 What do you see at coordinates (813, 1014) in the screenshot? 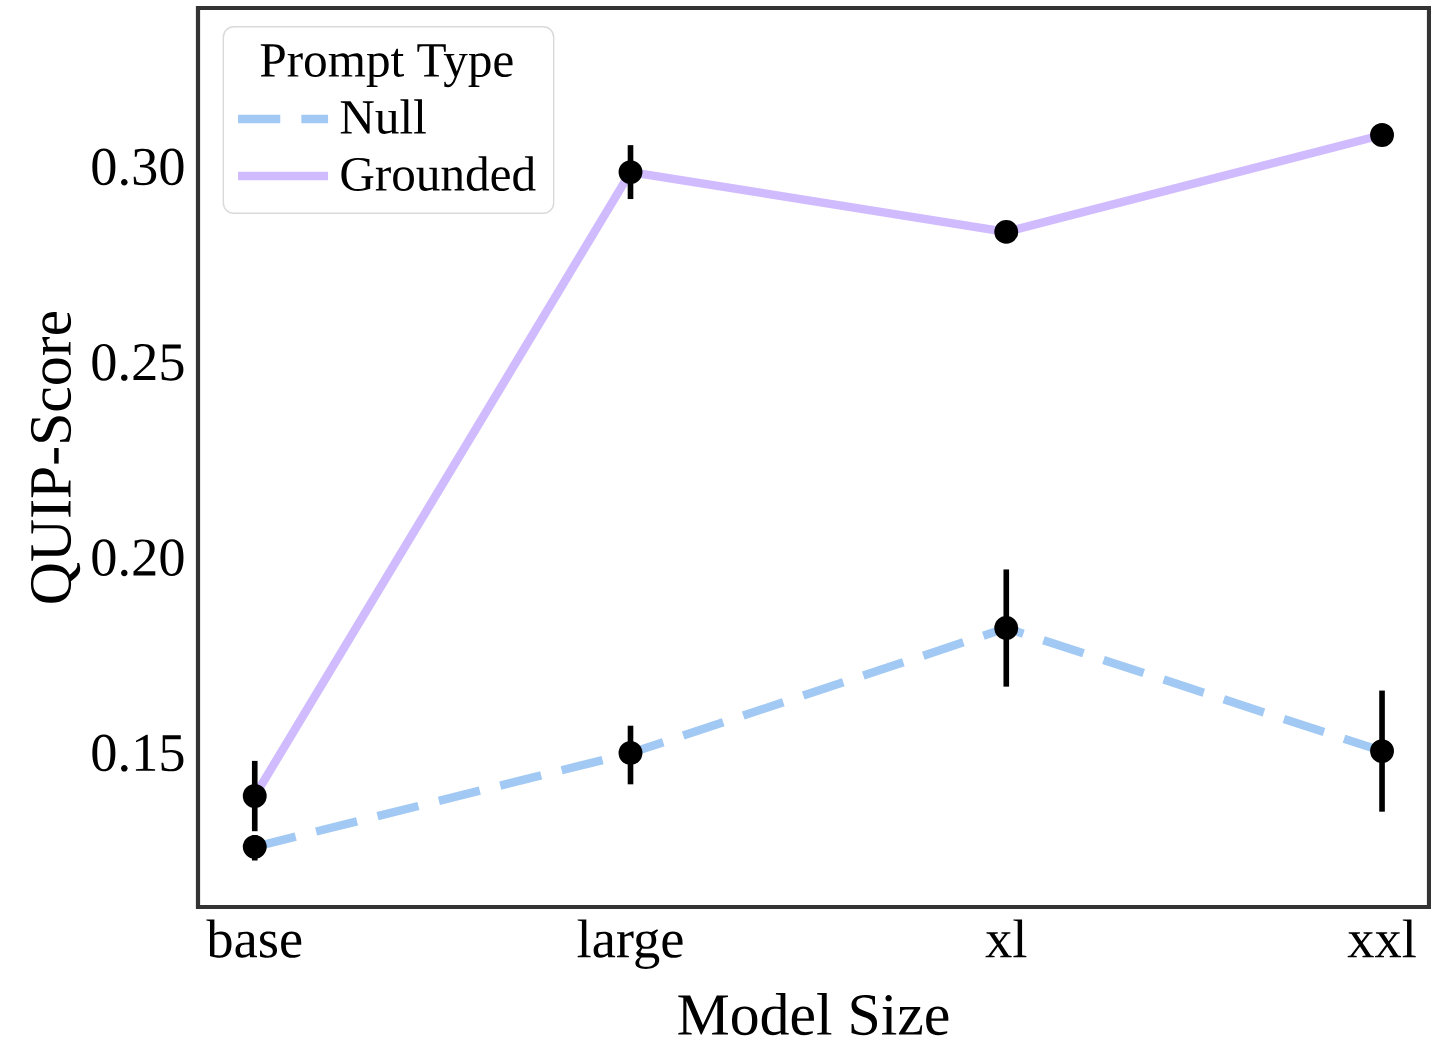
I see `x-axis-title: Model Size` at bounding box center [813, 1014].